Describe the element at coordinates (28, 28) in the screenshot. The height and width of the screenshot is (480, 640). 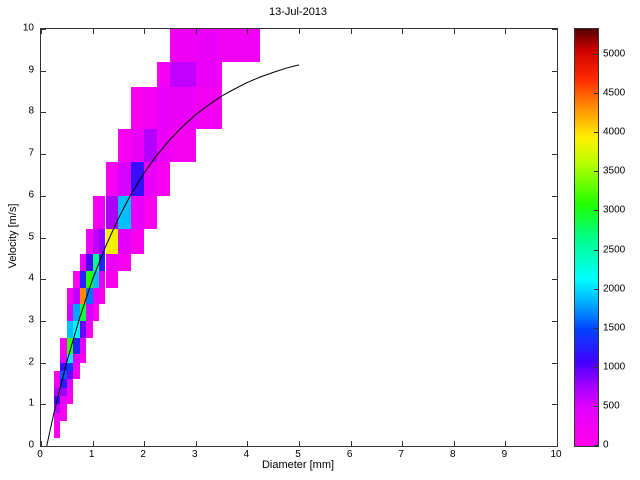
I see `y-tick-label: 10` at that location.